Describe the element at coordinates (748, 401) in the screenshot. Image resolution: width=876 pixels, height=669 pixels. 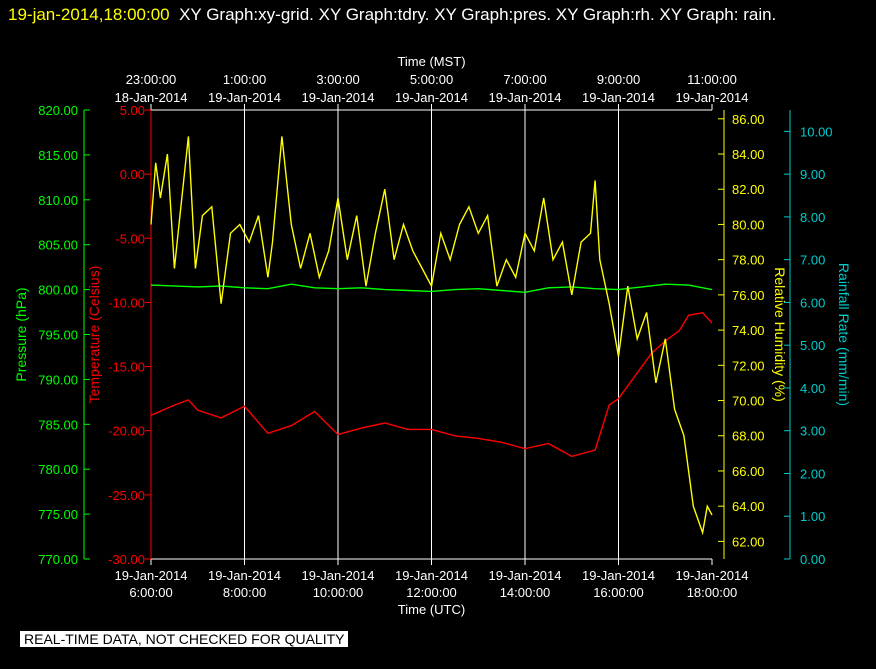
I see `humidity-tick-label: 70.00` at that location.